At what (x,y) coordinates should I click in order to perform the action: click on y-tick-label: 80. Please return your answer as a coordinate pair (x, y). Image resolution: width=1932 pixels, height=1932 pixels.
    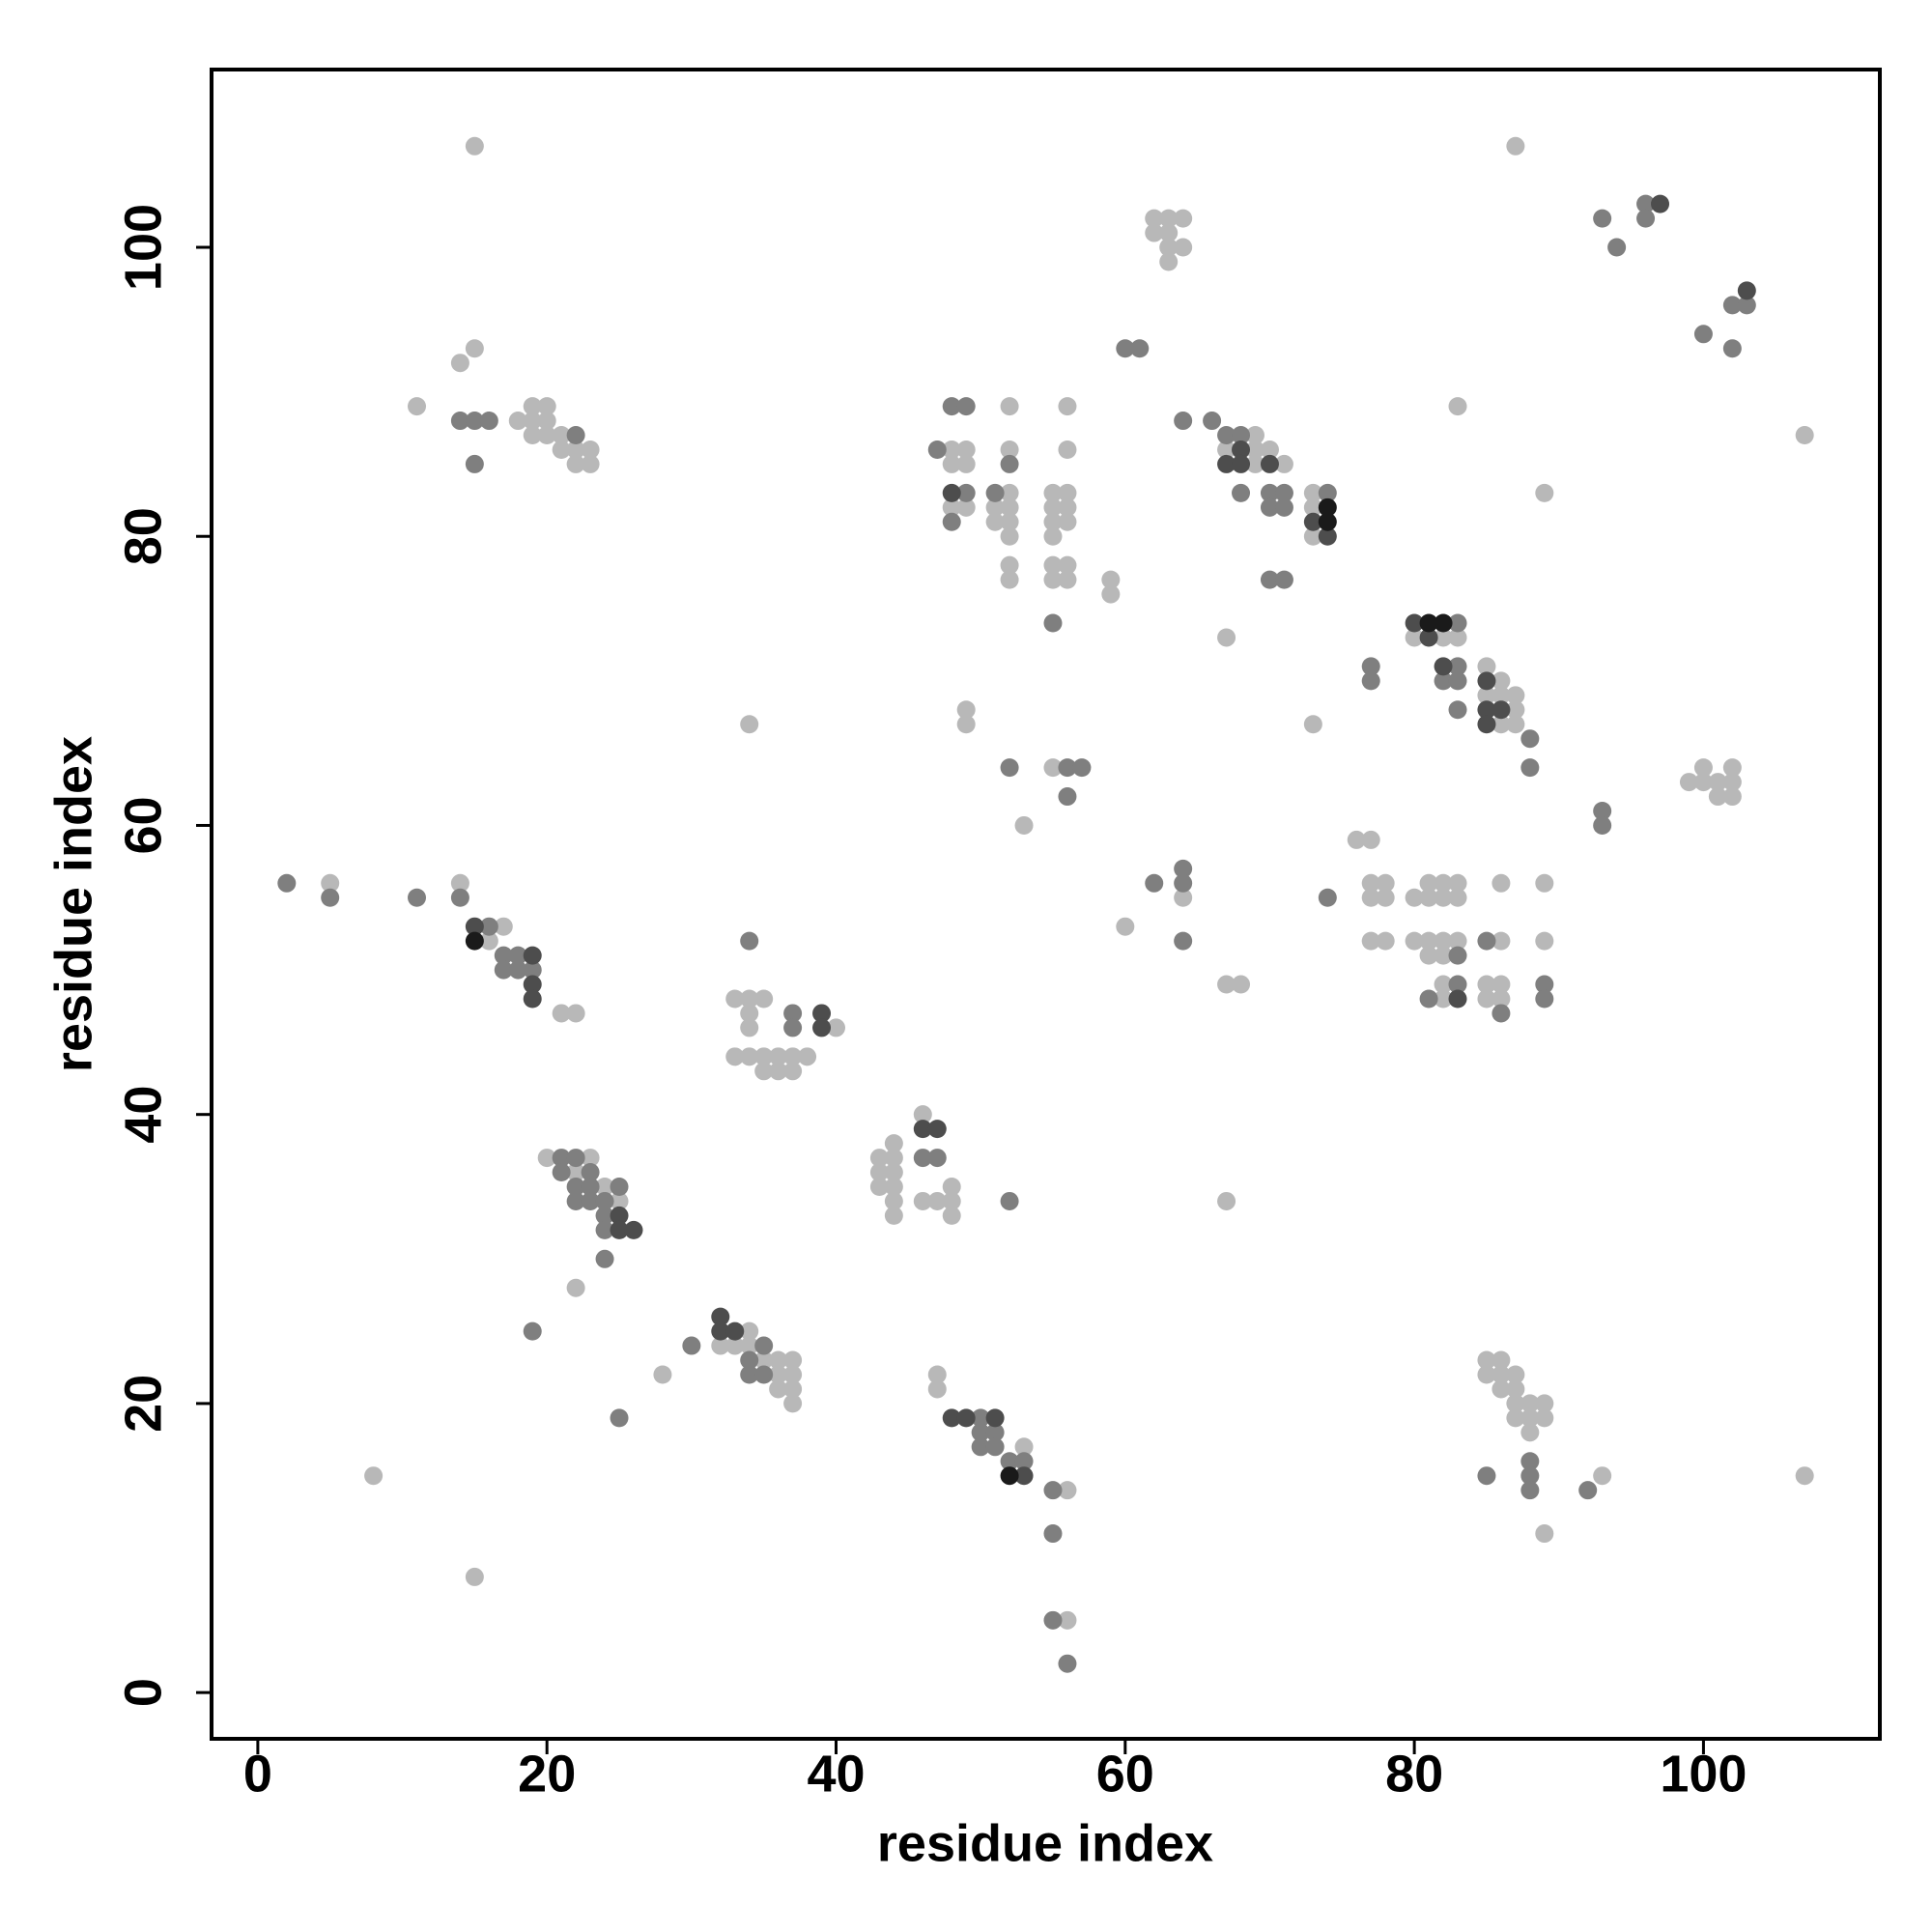
    Looking at the image, I should click on (143, 536).